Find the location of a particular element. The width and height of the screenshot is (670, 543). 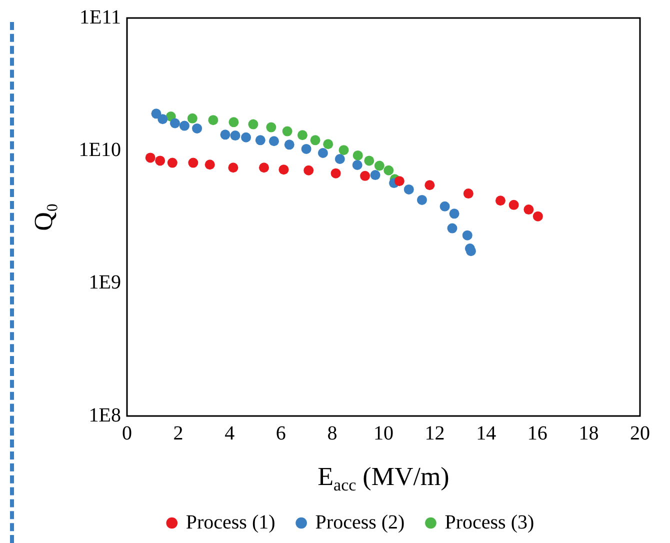

x-tick-label: 2 is located at coordinates (178, 433).